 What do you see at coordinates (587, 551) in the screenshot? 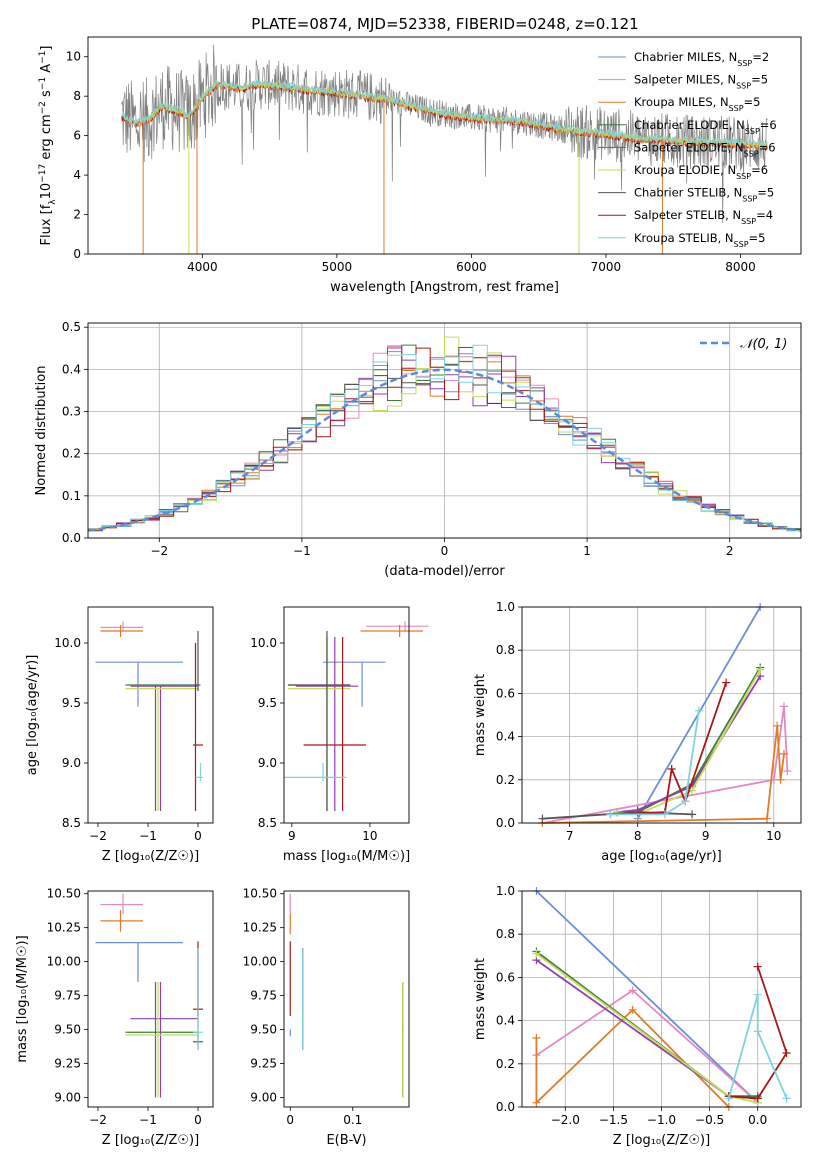
I see `x-tick-label: 1` at bounding box center [587, 551].